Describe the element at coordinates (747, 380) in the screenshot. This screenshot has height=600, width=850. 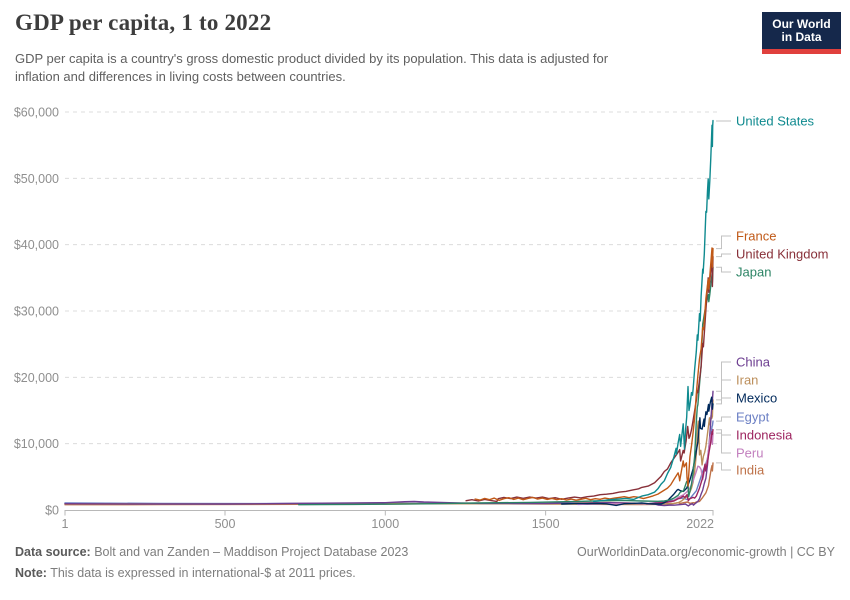
I see `country-label-iran: Iran` at that location.